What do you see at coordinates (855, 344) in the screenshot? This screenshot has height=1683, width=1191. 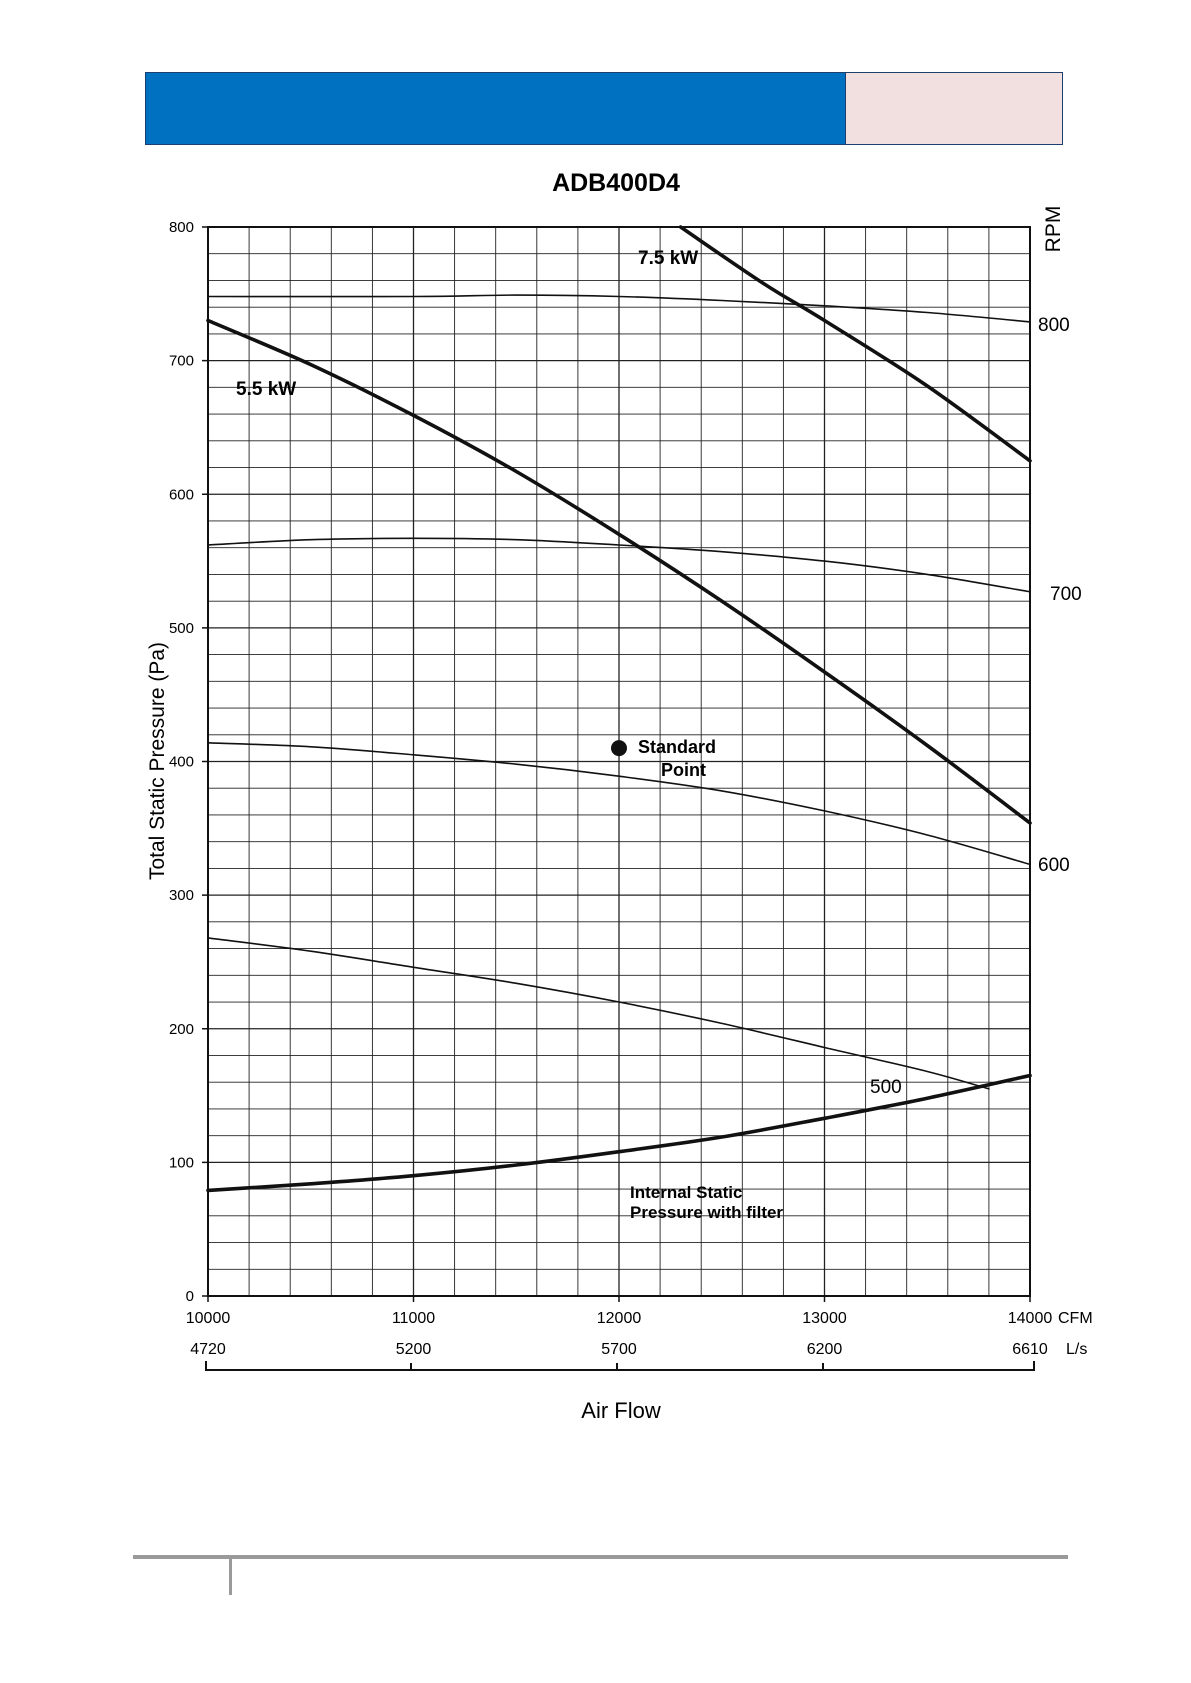 I see `series-line-7-5-kw` at bounding box center [855, 344].